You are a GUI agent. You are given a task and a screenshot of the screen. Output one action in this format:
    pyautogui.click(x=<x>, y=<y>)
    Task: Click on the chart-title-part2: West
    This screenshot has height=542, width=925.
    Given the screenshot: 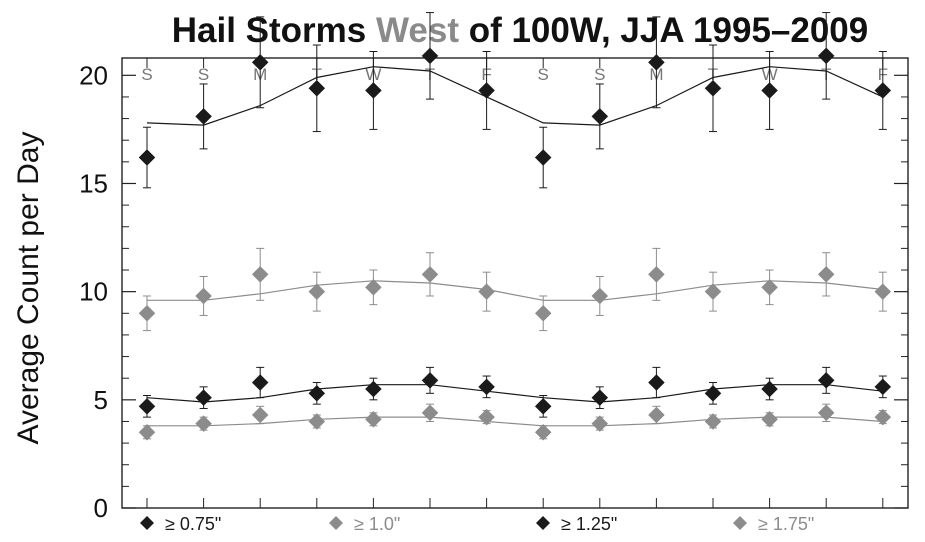 What is the action you would take?
    pyautogui.click(x=417, y=30)
    